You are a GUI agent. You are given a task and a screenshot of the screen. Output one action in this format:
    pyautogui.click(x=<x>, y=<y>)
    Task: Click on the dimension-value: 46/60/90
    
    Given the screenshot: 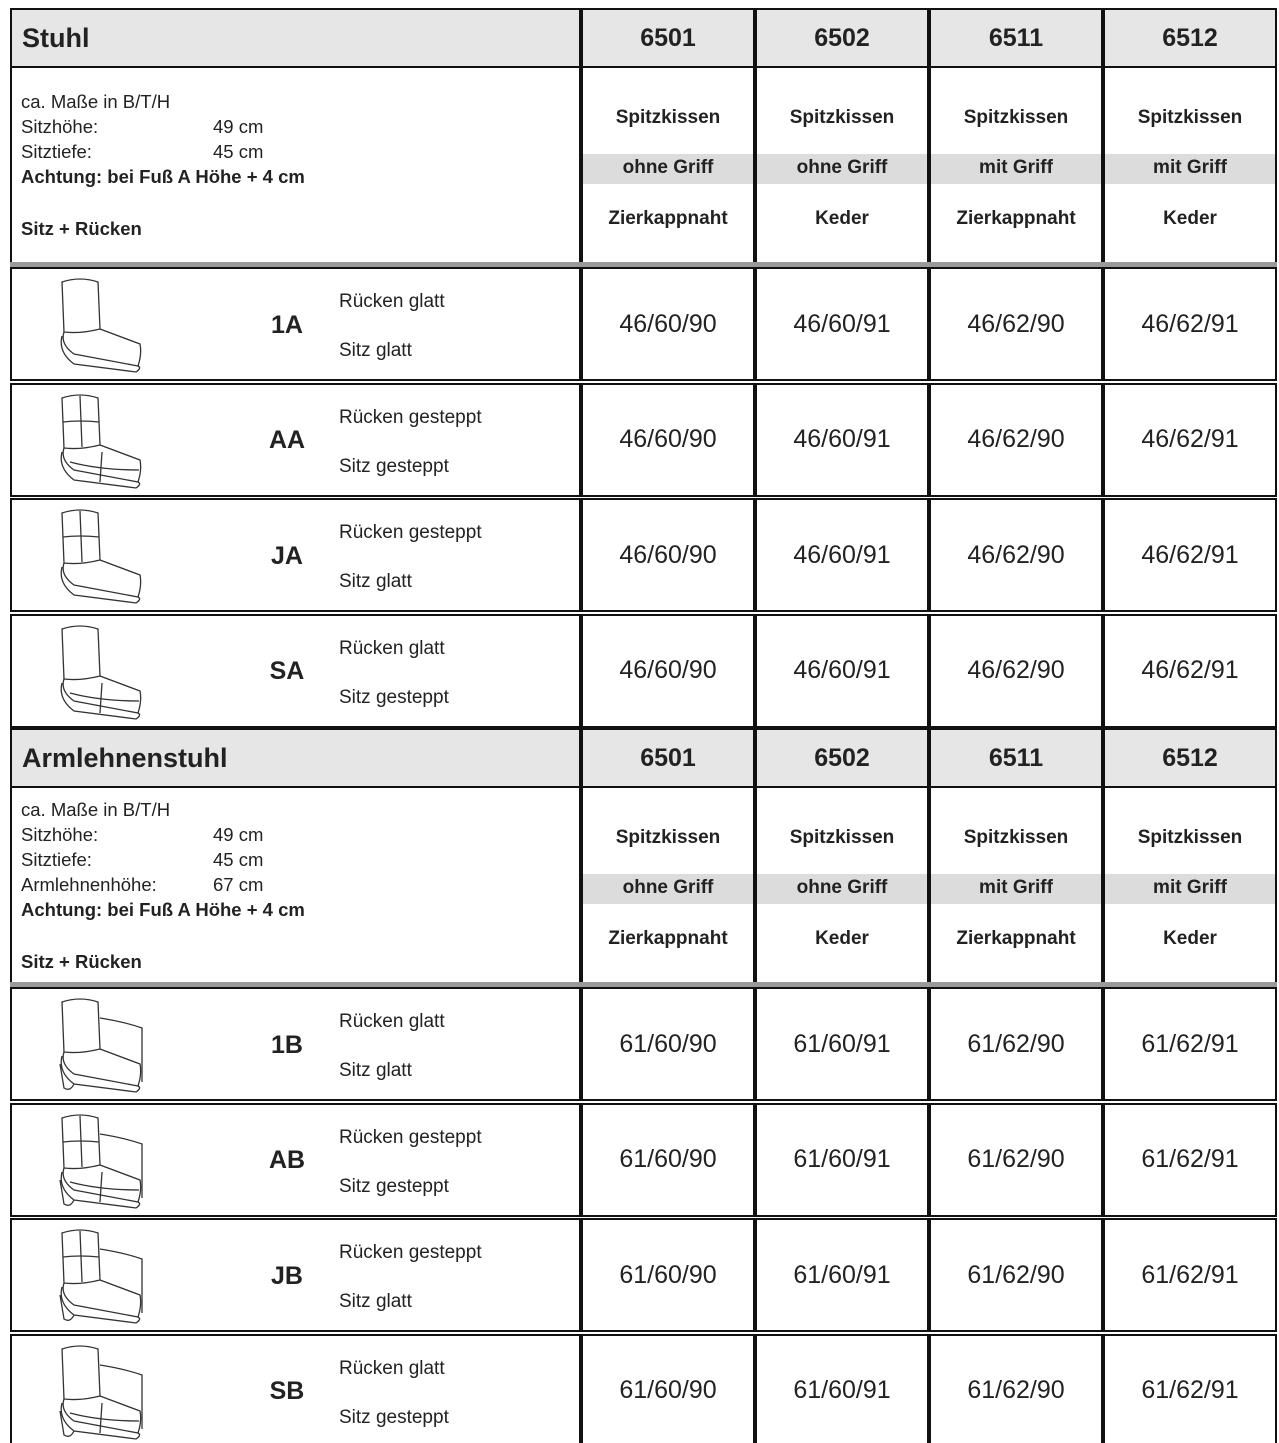 What is the action you would take?
    pyautogui.click(x=668, y=670)
    